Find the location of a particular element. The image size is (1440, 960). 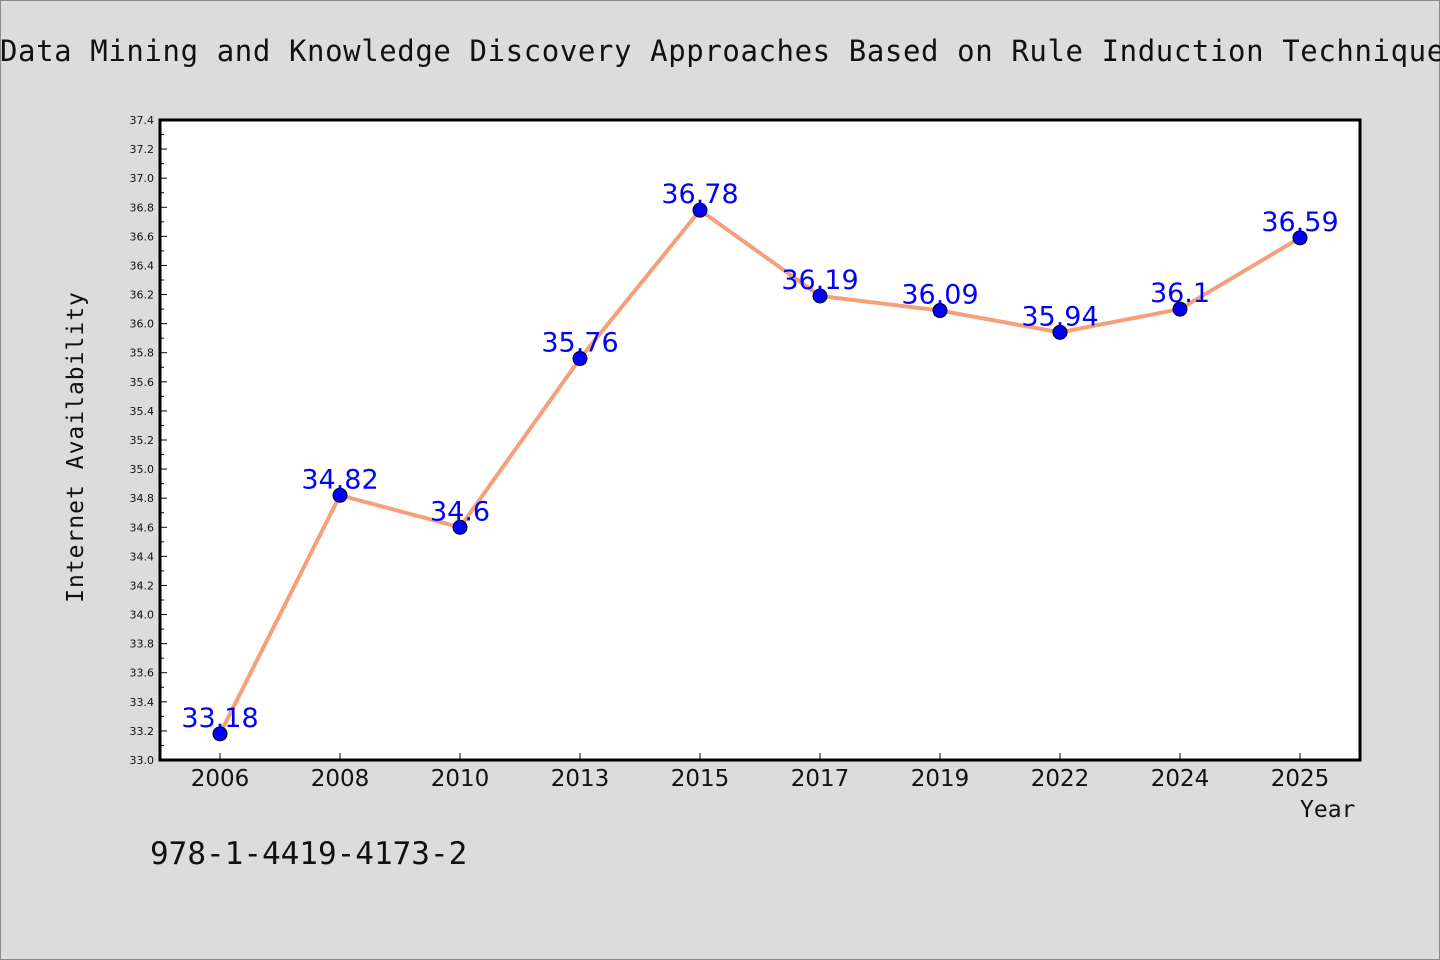

x-tick-label: 2025 is located at coordinates (1300, 779).